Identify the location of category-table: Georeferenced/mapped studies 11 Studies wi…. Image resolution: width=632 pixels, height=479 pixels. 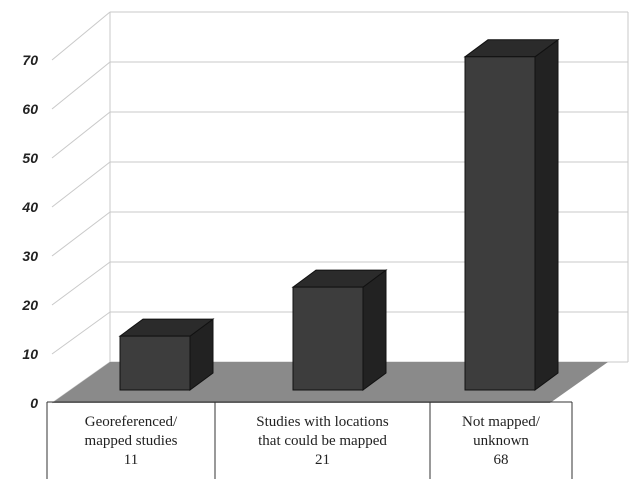
(309, 440).